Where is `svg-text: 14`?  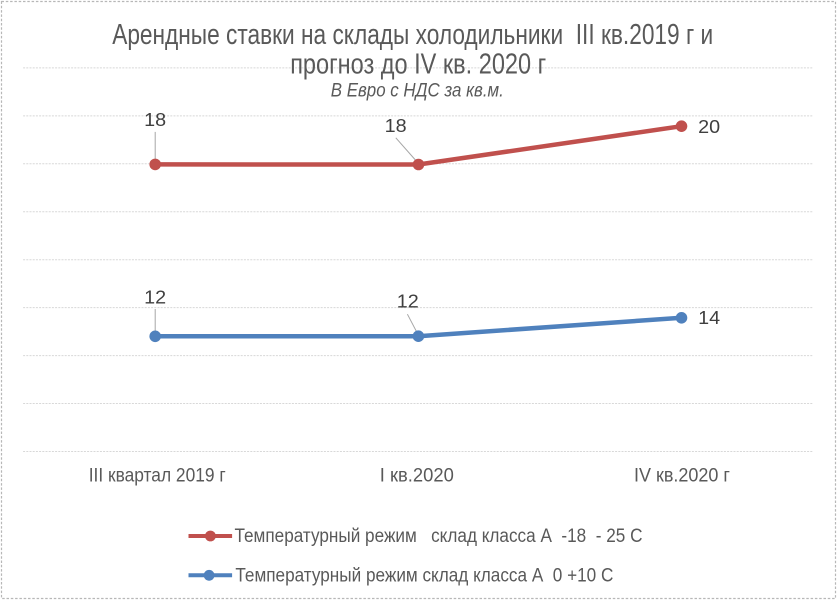
svg-text: 14 is located at coordinates (709, 318).